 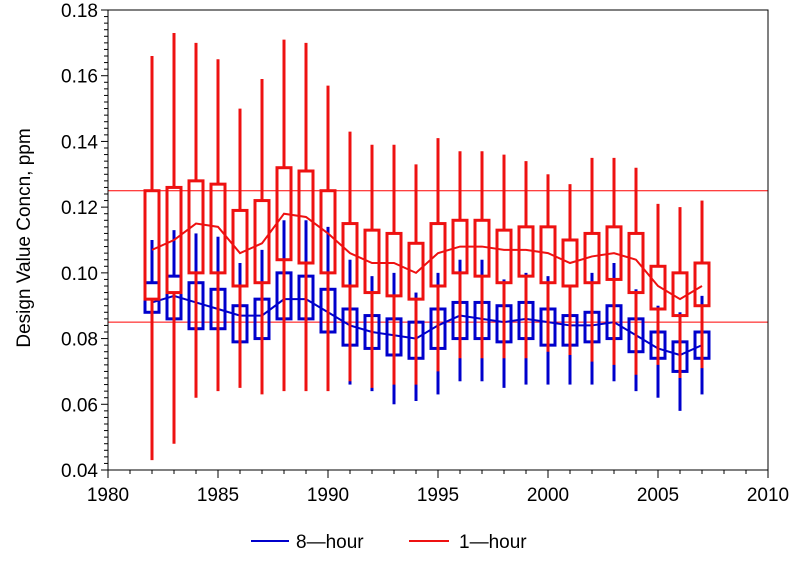 I want to click on x-tick-label: 1980, so click(x=108, y=495).